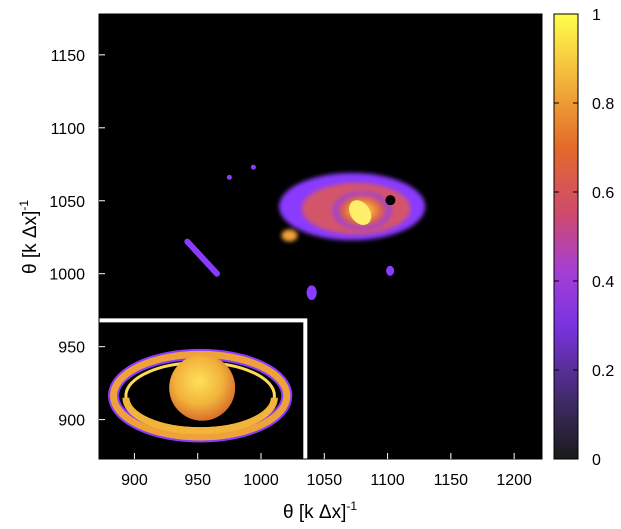  What do you see at coordinates (360, 212) in the screenshot?
I see `main-region-peak` at bounding box center [360, 212].